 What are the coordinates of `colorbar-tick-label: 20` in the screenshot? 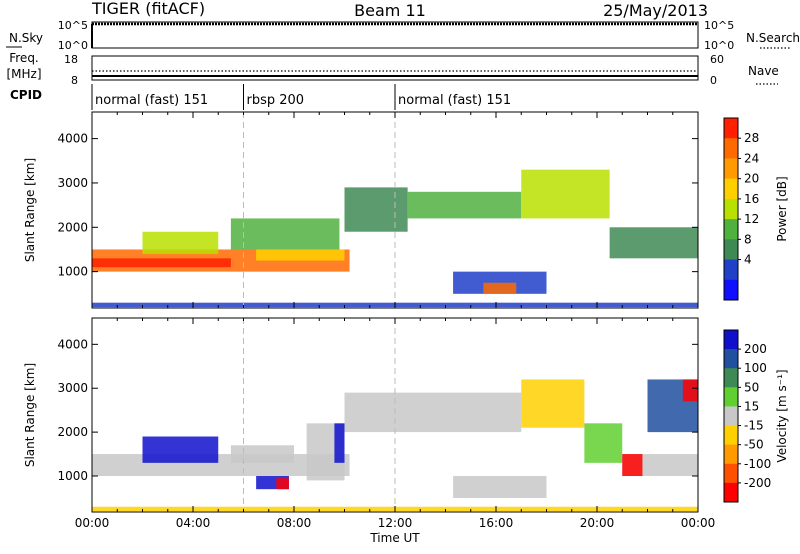 It's located at (751, 179).